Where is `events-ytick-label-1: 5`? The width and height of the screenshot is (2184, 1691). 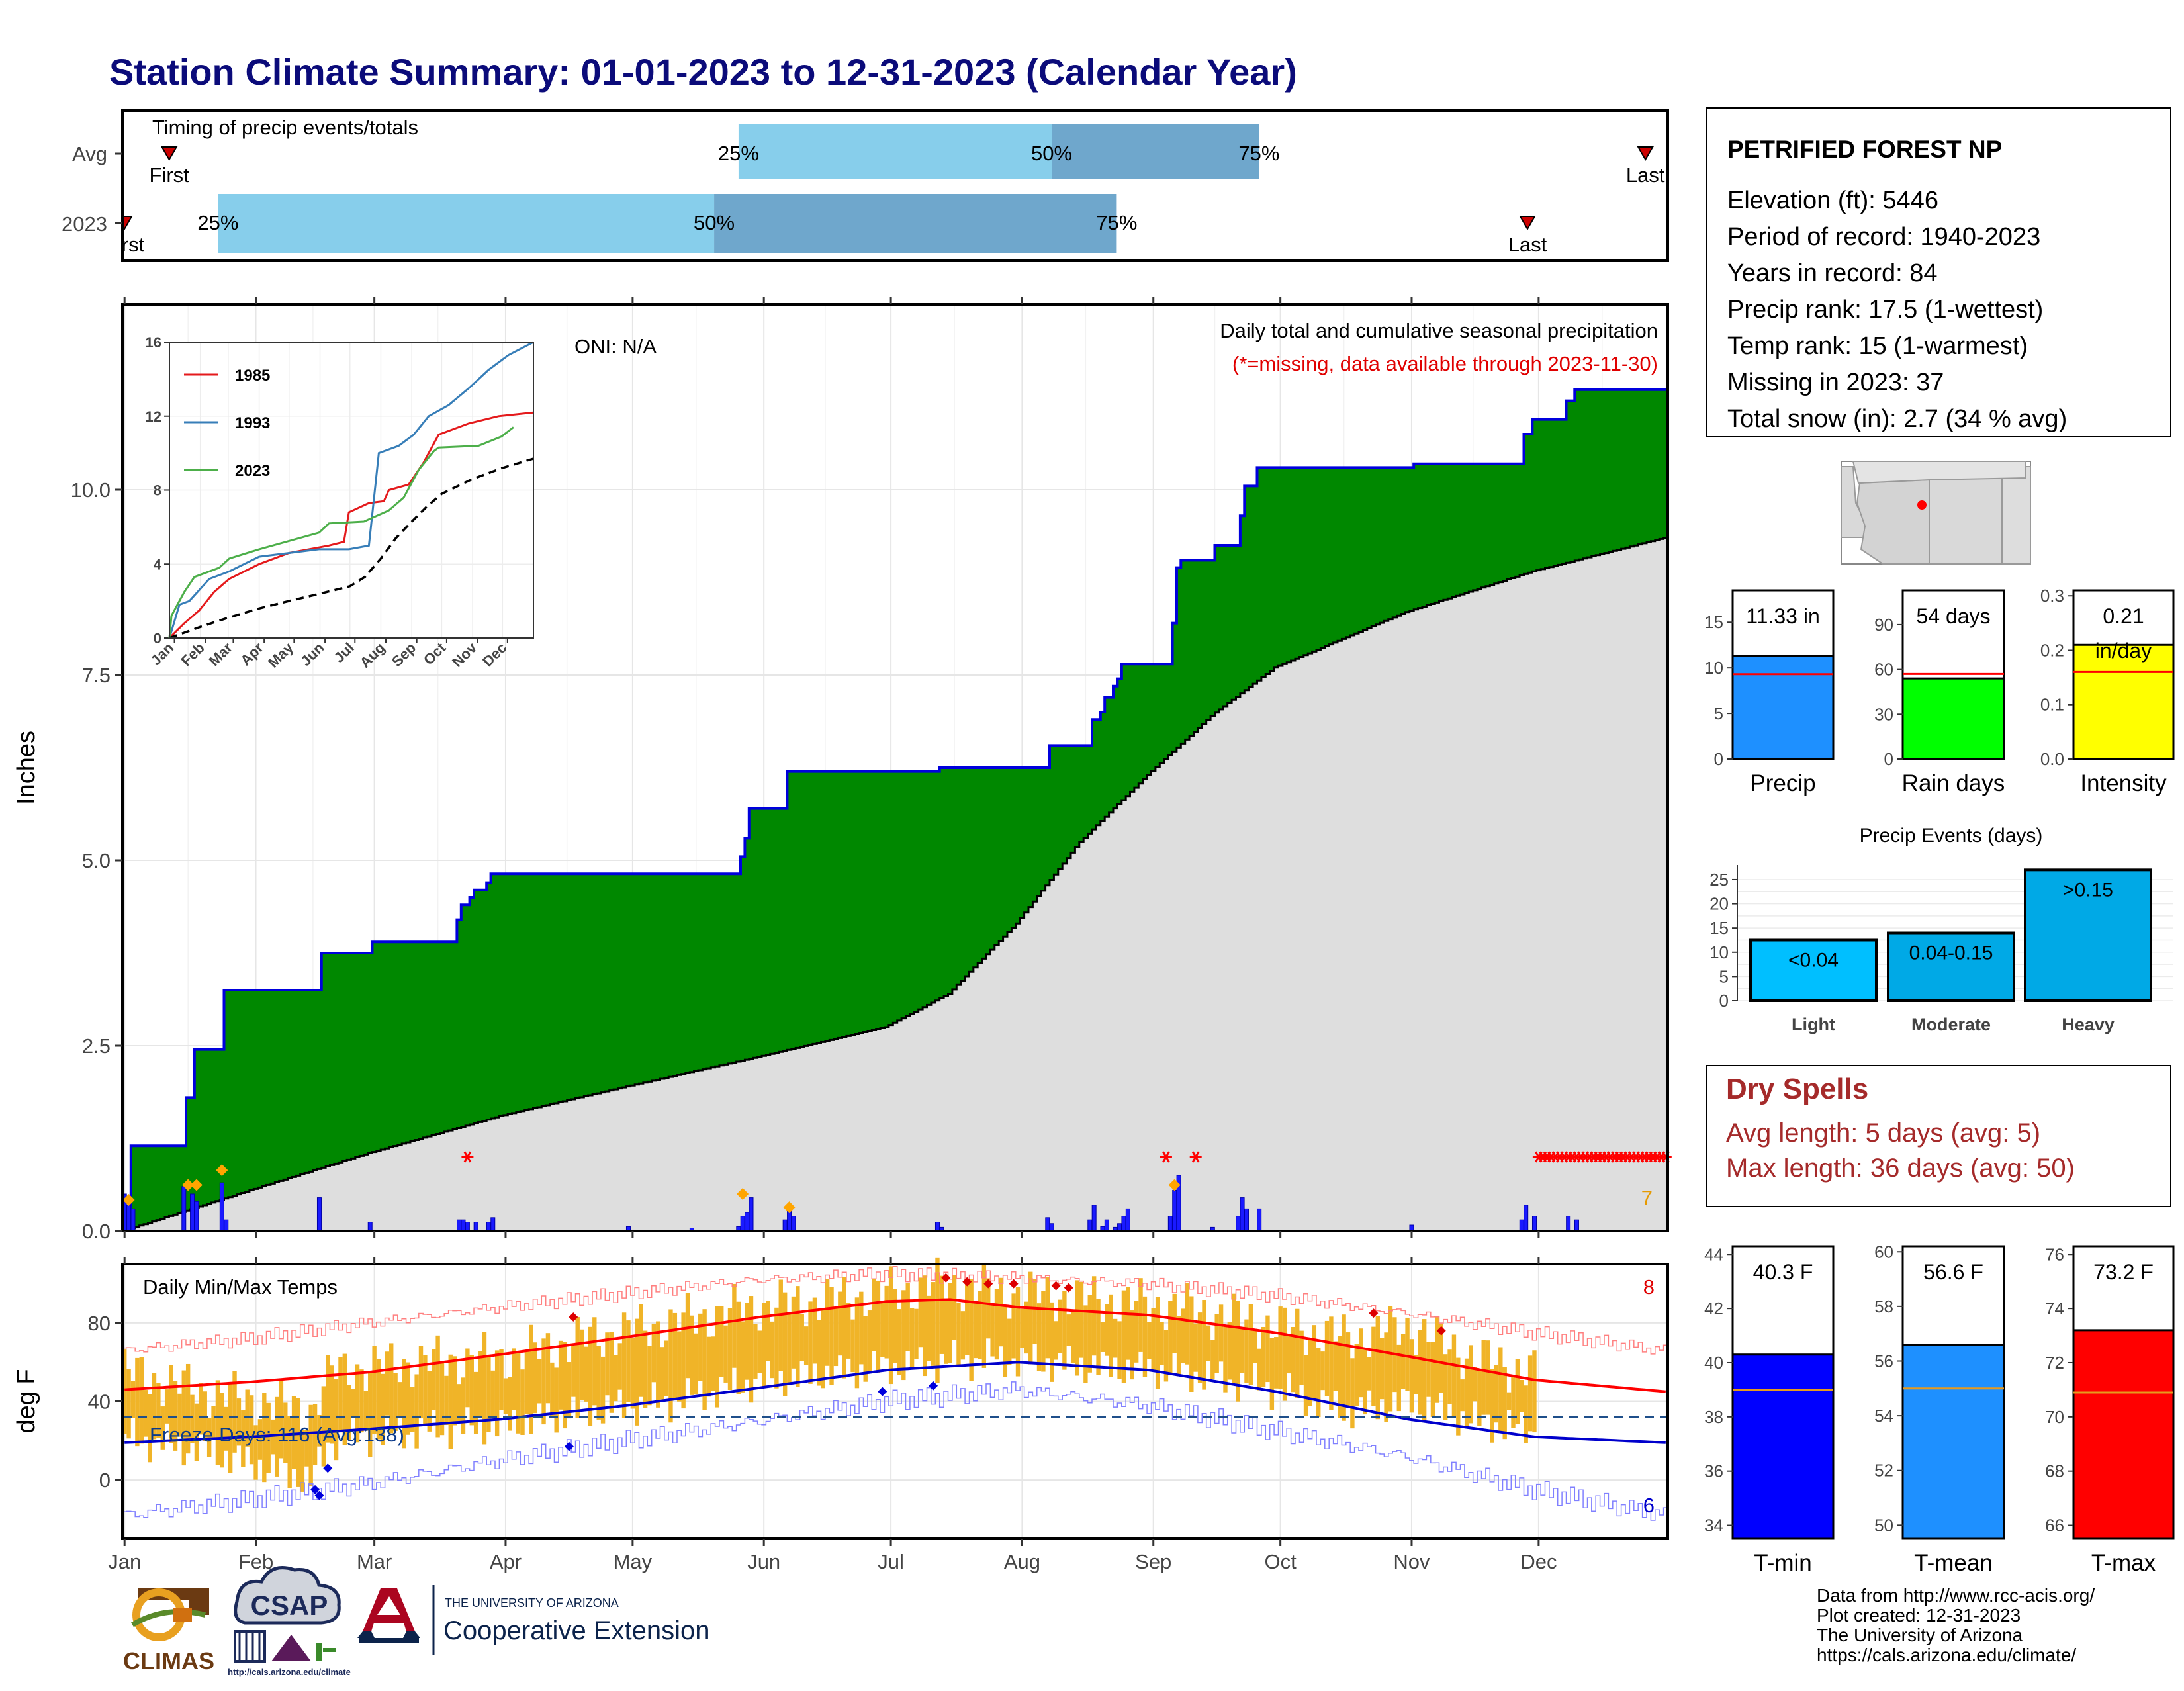
events-ytick-label-1: 5 is located at coordinates (1724, 976).